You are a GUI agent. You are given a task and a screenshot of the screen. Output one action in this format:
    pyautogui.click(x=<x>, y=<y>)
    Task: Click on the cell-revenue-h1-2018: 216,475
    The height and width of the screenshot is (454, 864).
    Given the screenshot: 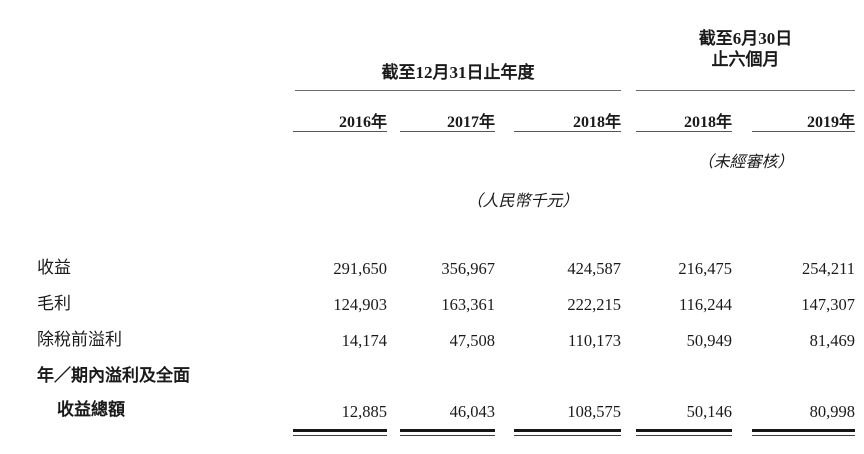 What is the action you would take?
    pyautogui.click(x=705, y=268)
    